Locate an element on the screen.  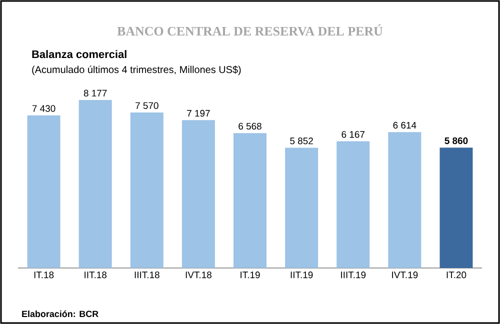
text: BANCO CENTRAL DE RESERVA DEL PERÚ is located at coordinates (250, 30).